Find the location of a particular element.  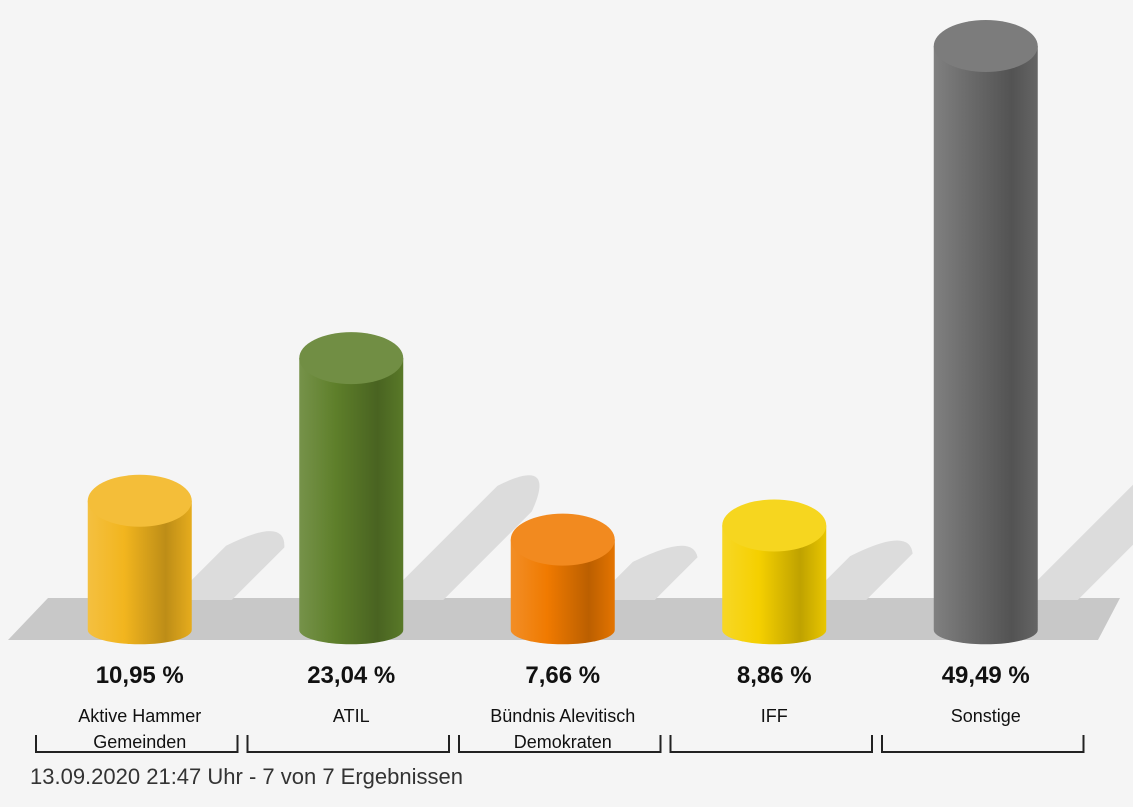

bar-value-label: 8,86 % is located at coordinates (774, 675).